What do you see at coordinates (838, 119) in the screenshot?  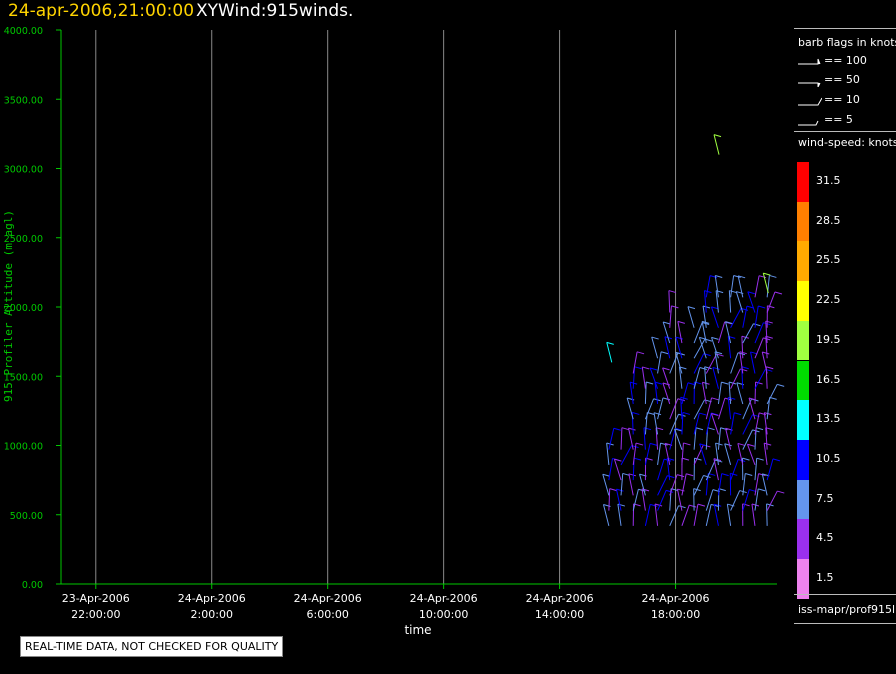 I see `barb-flag-label: == 5` at bounding box center [838, 119].